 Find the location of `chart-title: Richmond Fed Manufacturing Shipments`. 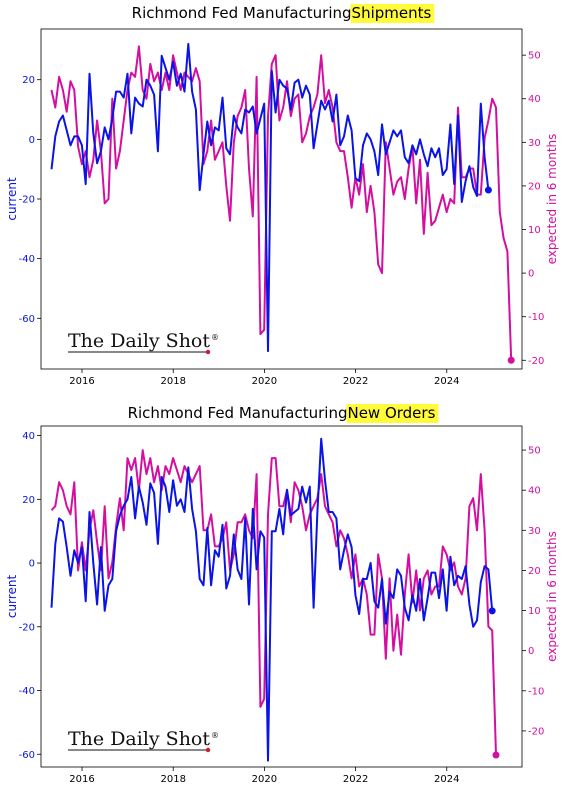

chart-title: Richmond Fed Manufacturing Shipments is located at coordinates (283, 13).